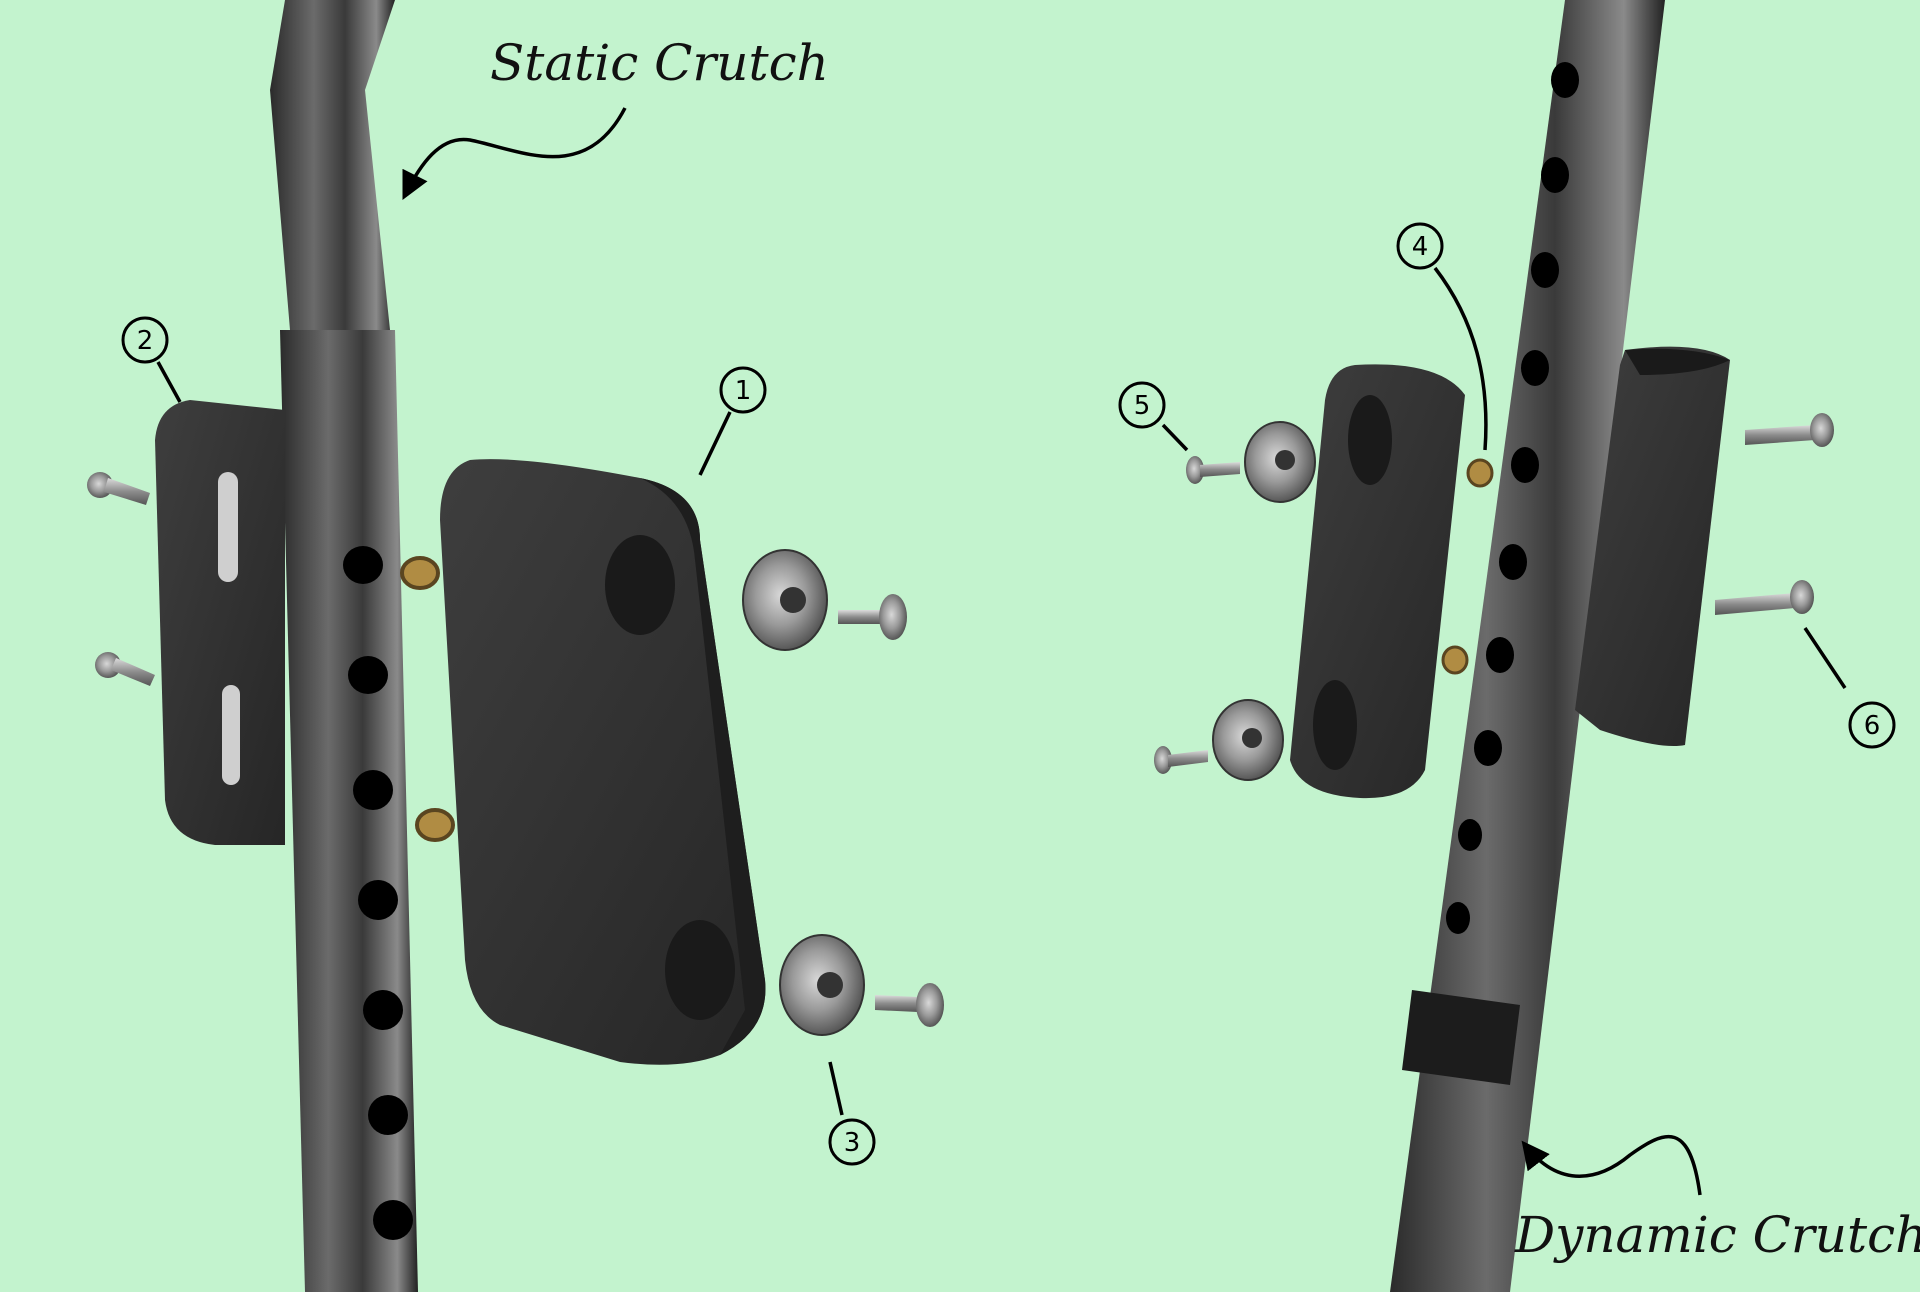  Describe the element at coordinates (891, 810) in the screenshot. I see `part-3-screws` at that location.